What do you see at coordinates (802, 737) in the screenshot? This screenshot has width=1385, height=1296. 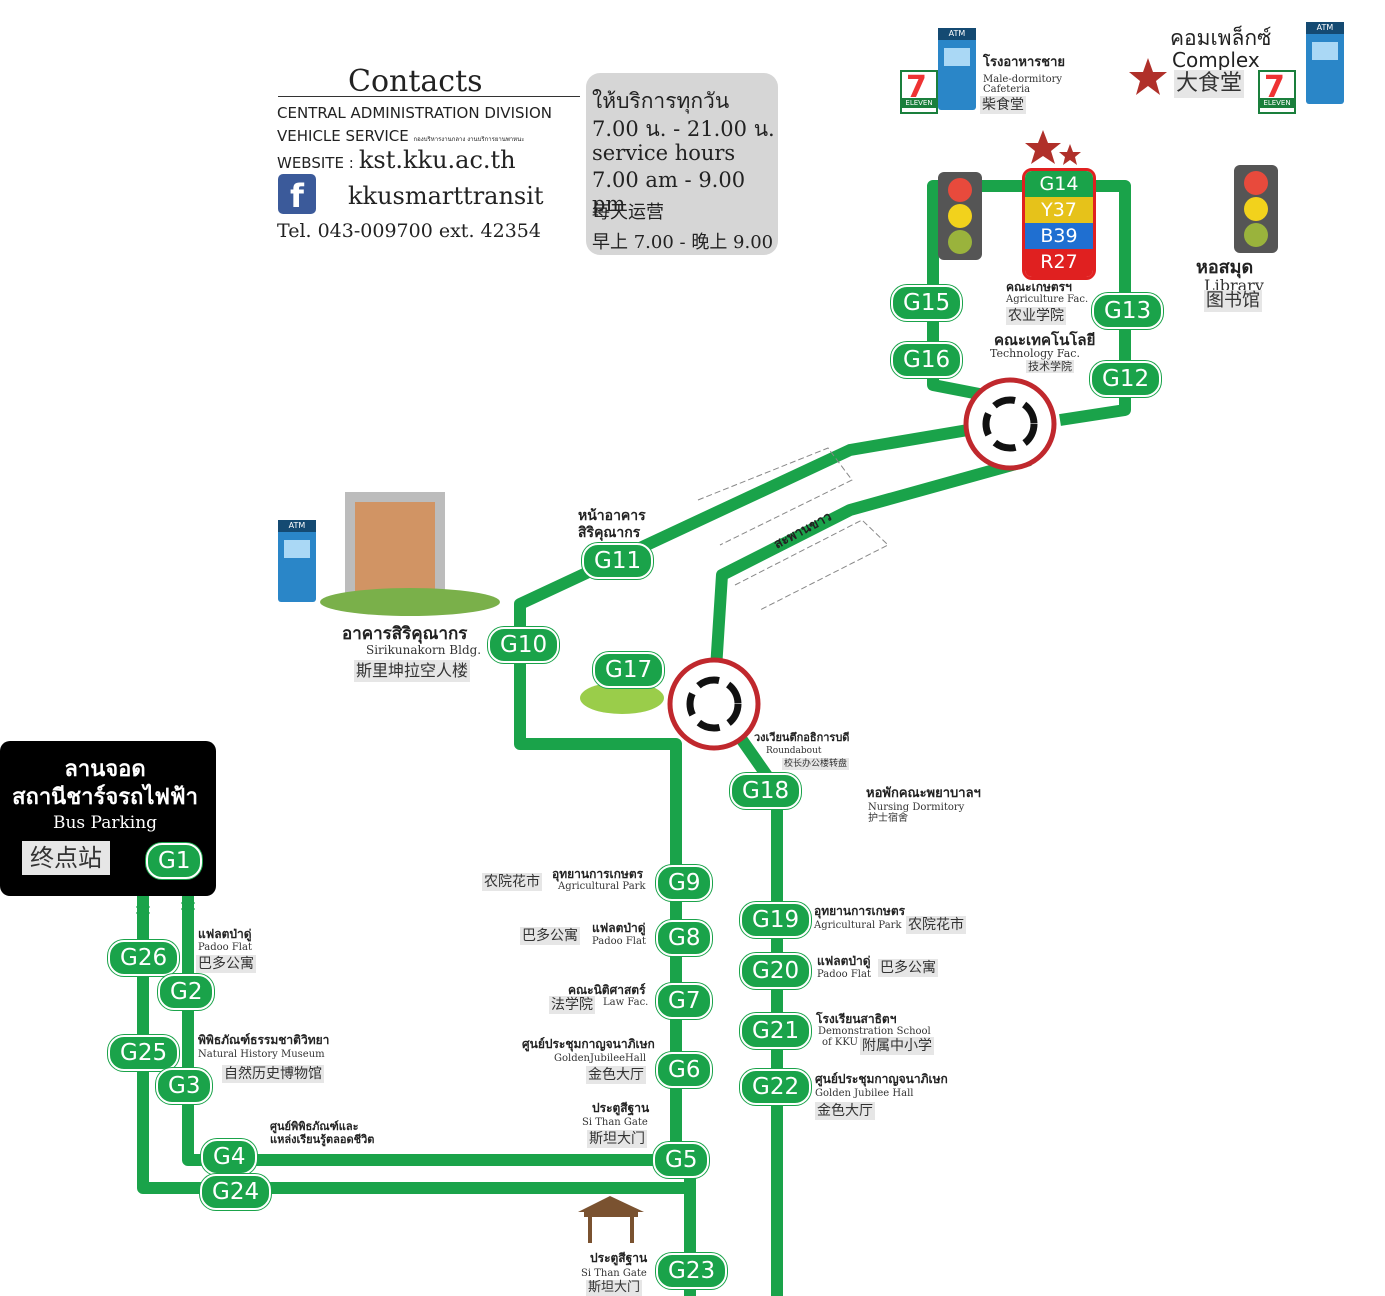 I see `roundabout-th: วงเวียนตึกอธิการบดี` at bounding box center [802, 737].